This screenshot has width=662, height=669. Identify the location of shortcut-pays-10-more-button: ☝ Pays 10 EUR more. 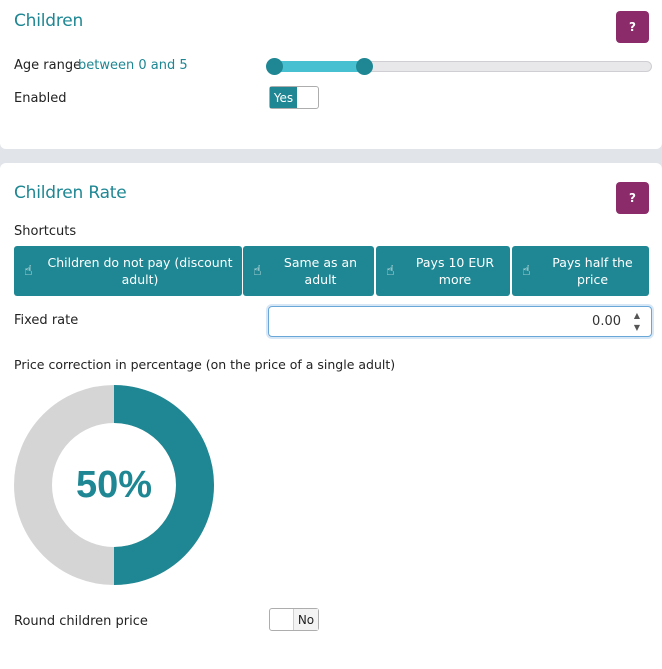
(443, 271).